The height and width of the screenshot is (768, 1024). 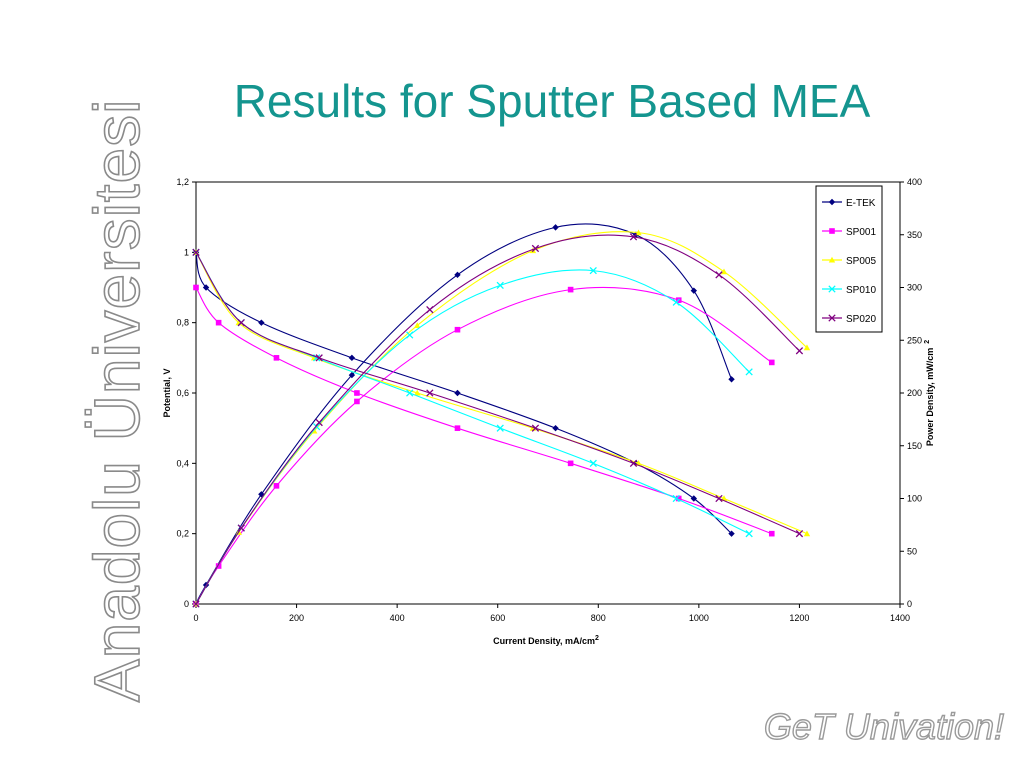 I want to click on legend: E-TEK SP001 SP005 SP010 SP020, so click(x=849, y=259).